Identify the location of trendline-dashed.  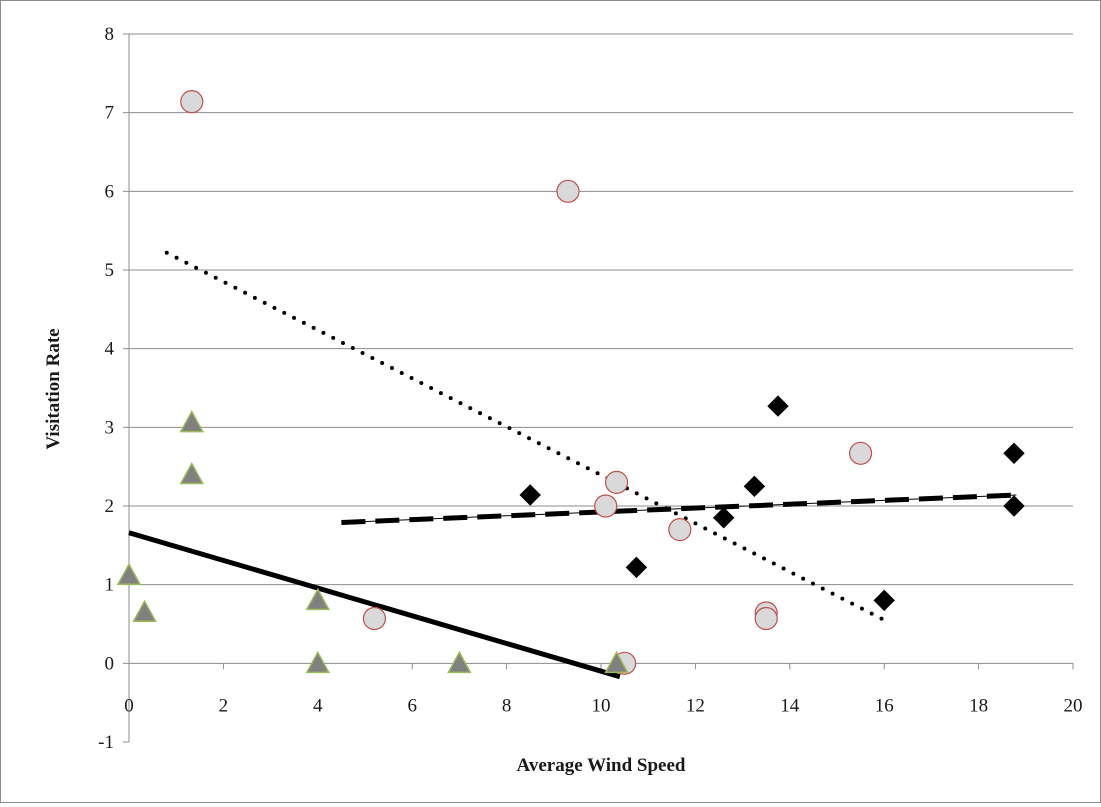
(679, 509).